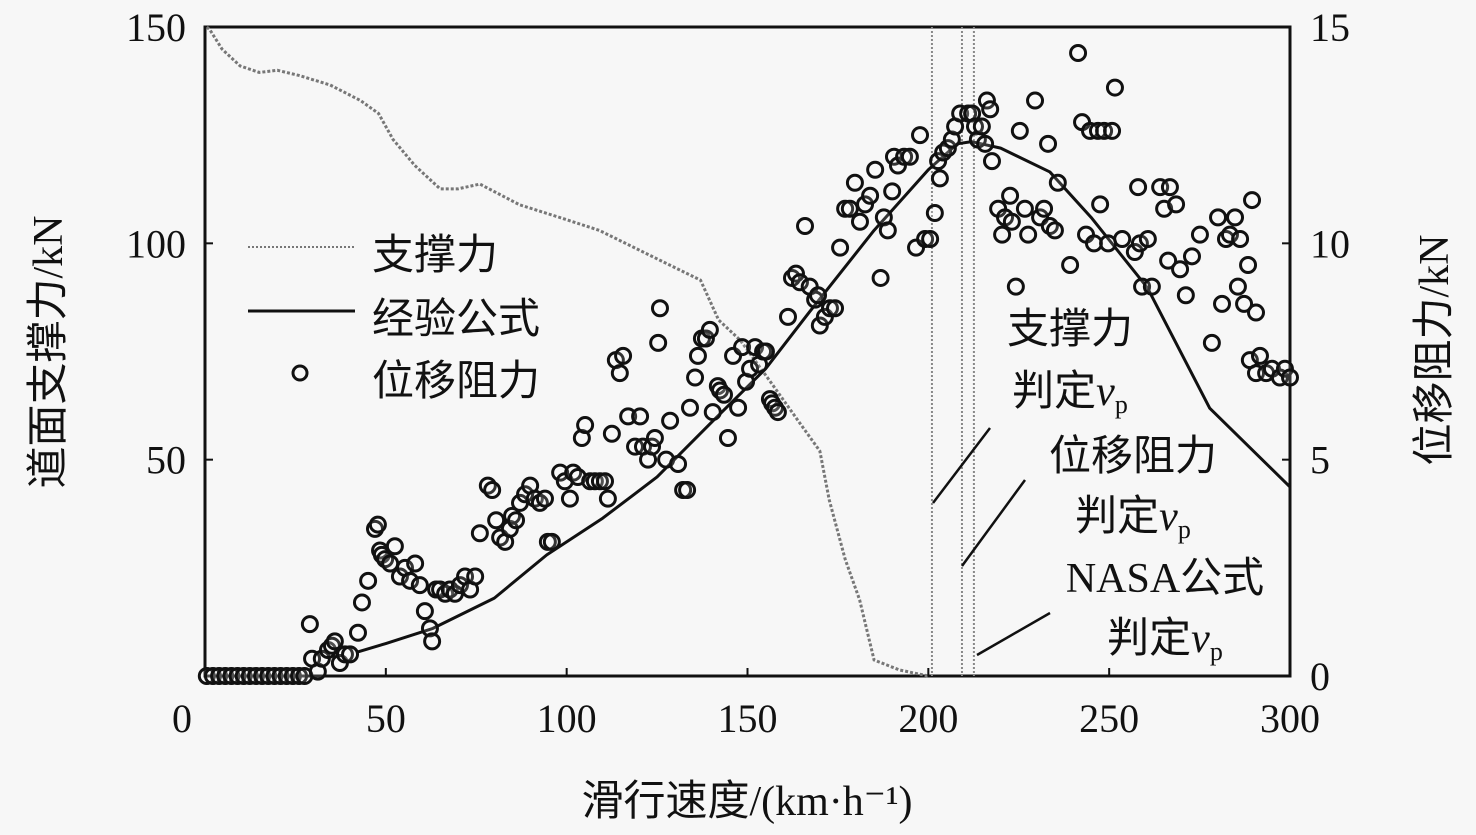 The image size is (1476, 835). Describe the element at coordinates (928, 718) in the screenshot. I see `x-tick-label: 200` at that location.